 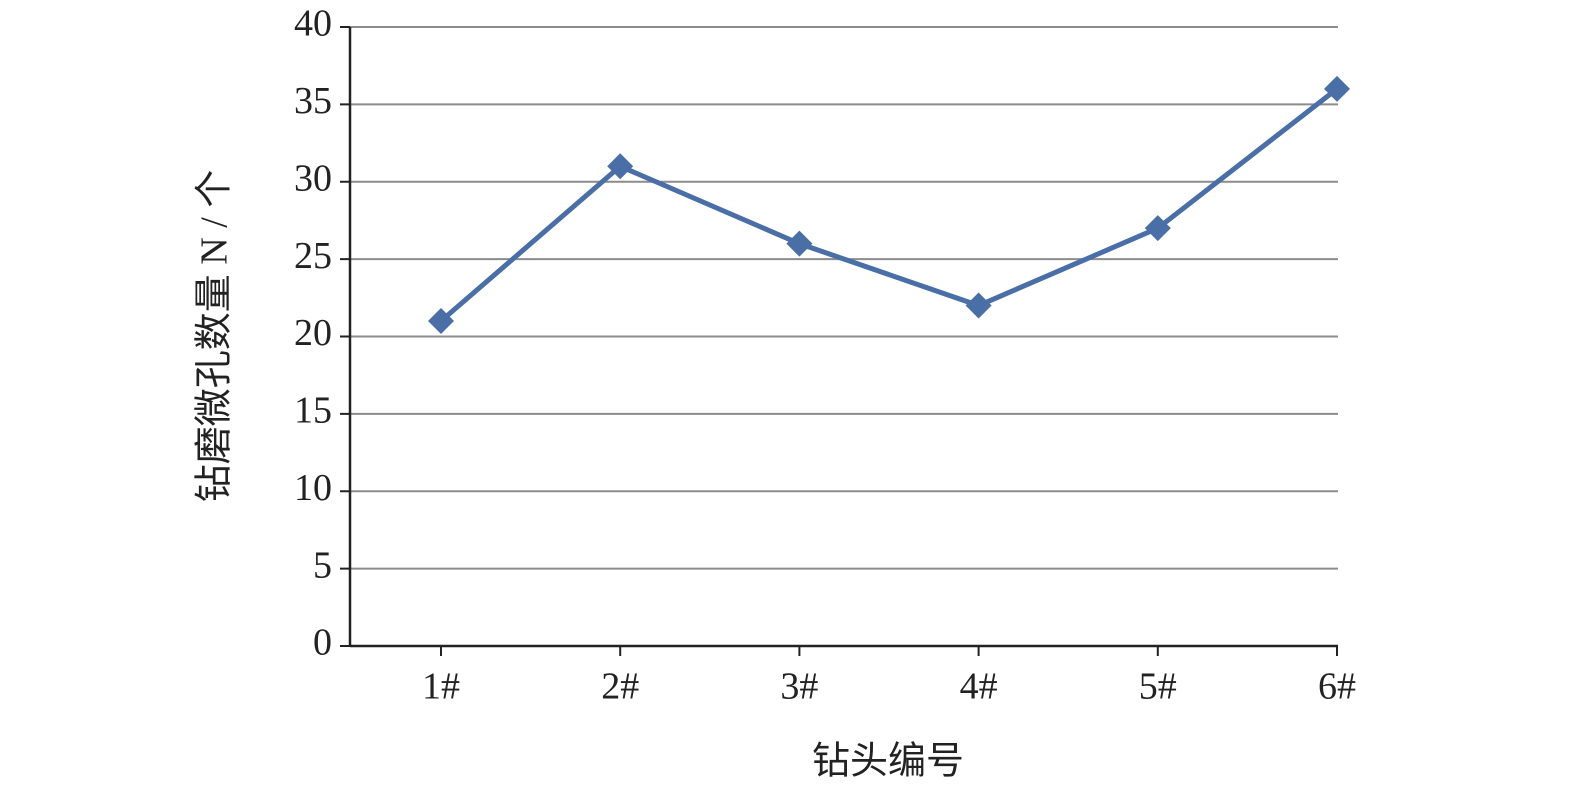 What do you see at coordinates (313, 101) in the screenshot?
I see `y-tick-label: 35` at bounding box center [313, 101].